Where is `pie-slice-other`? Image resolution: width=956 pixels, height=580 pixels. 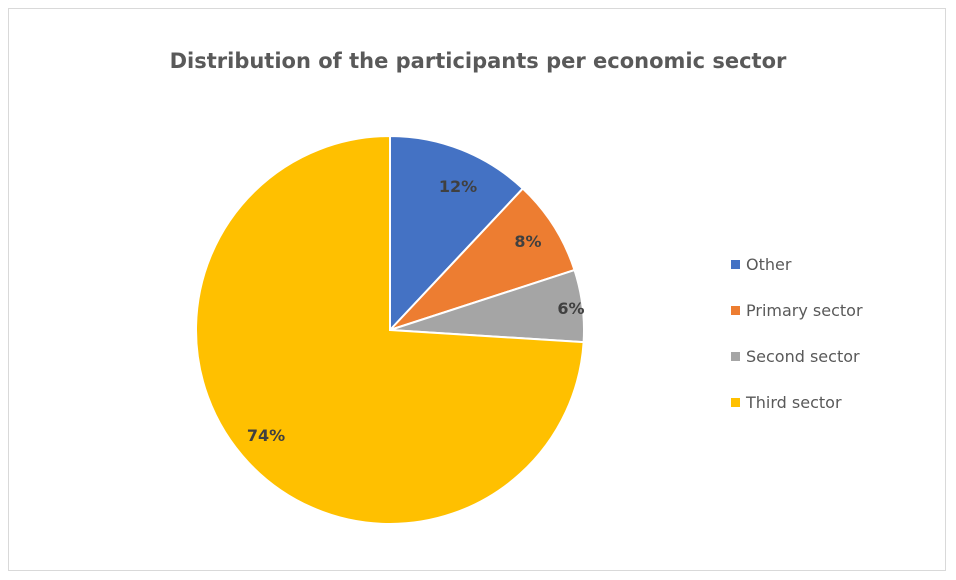 pie-slice-other is located at coordinates (457, 233).